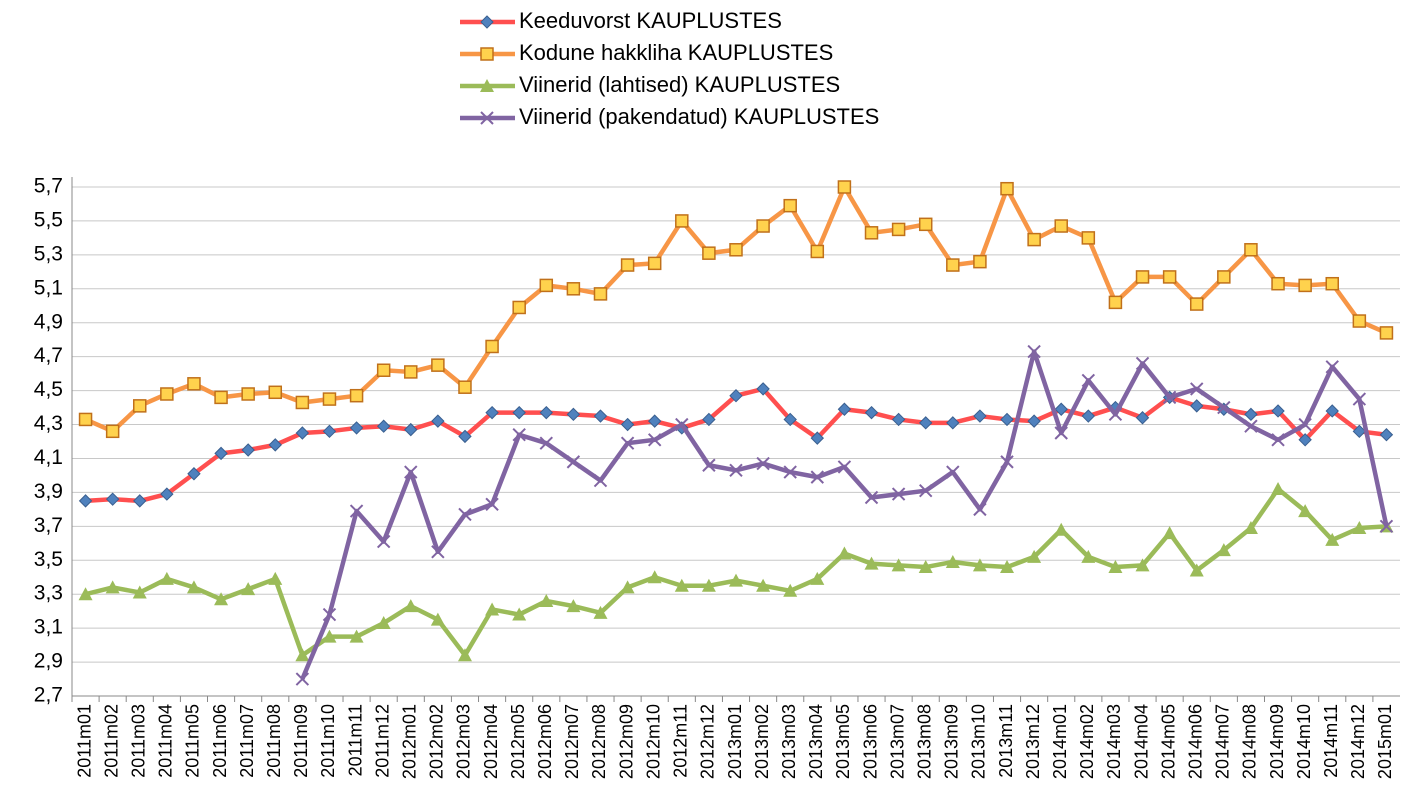  What do you see at coordinates (1141, 741) in the screenshot?
I see `x-tick-label: 2014m04` at bounding box center [1141, 741].